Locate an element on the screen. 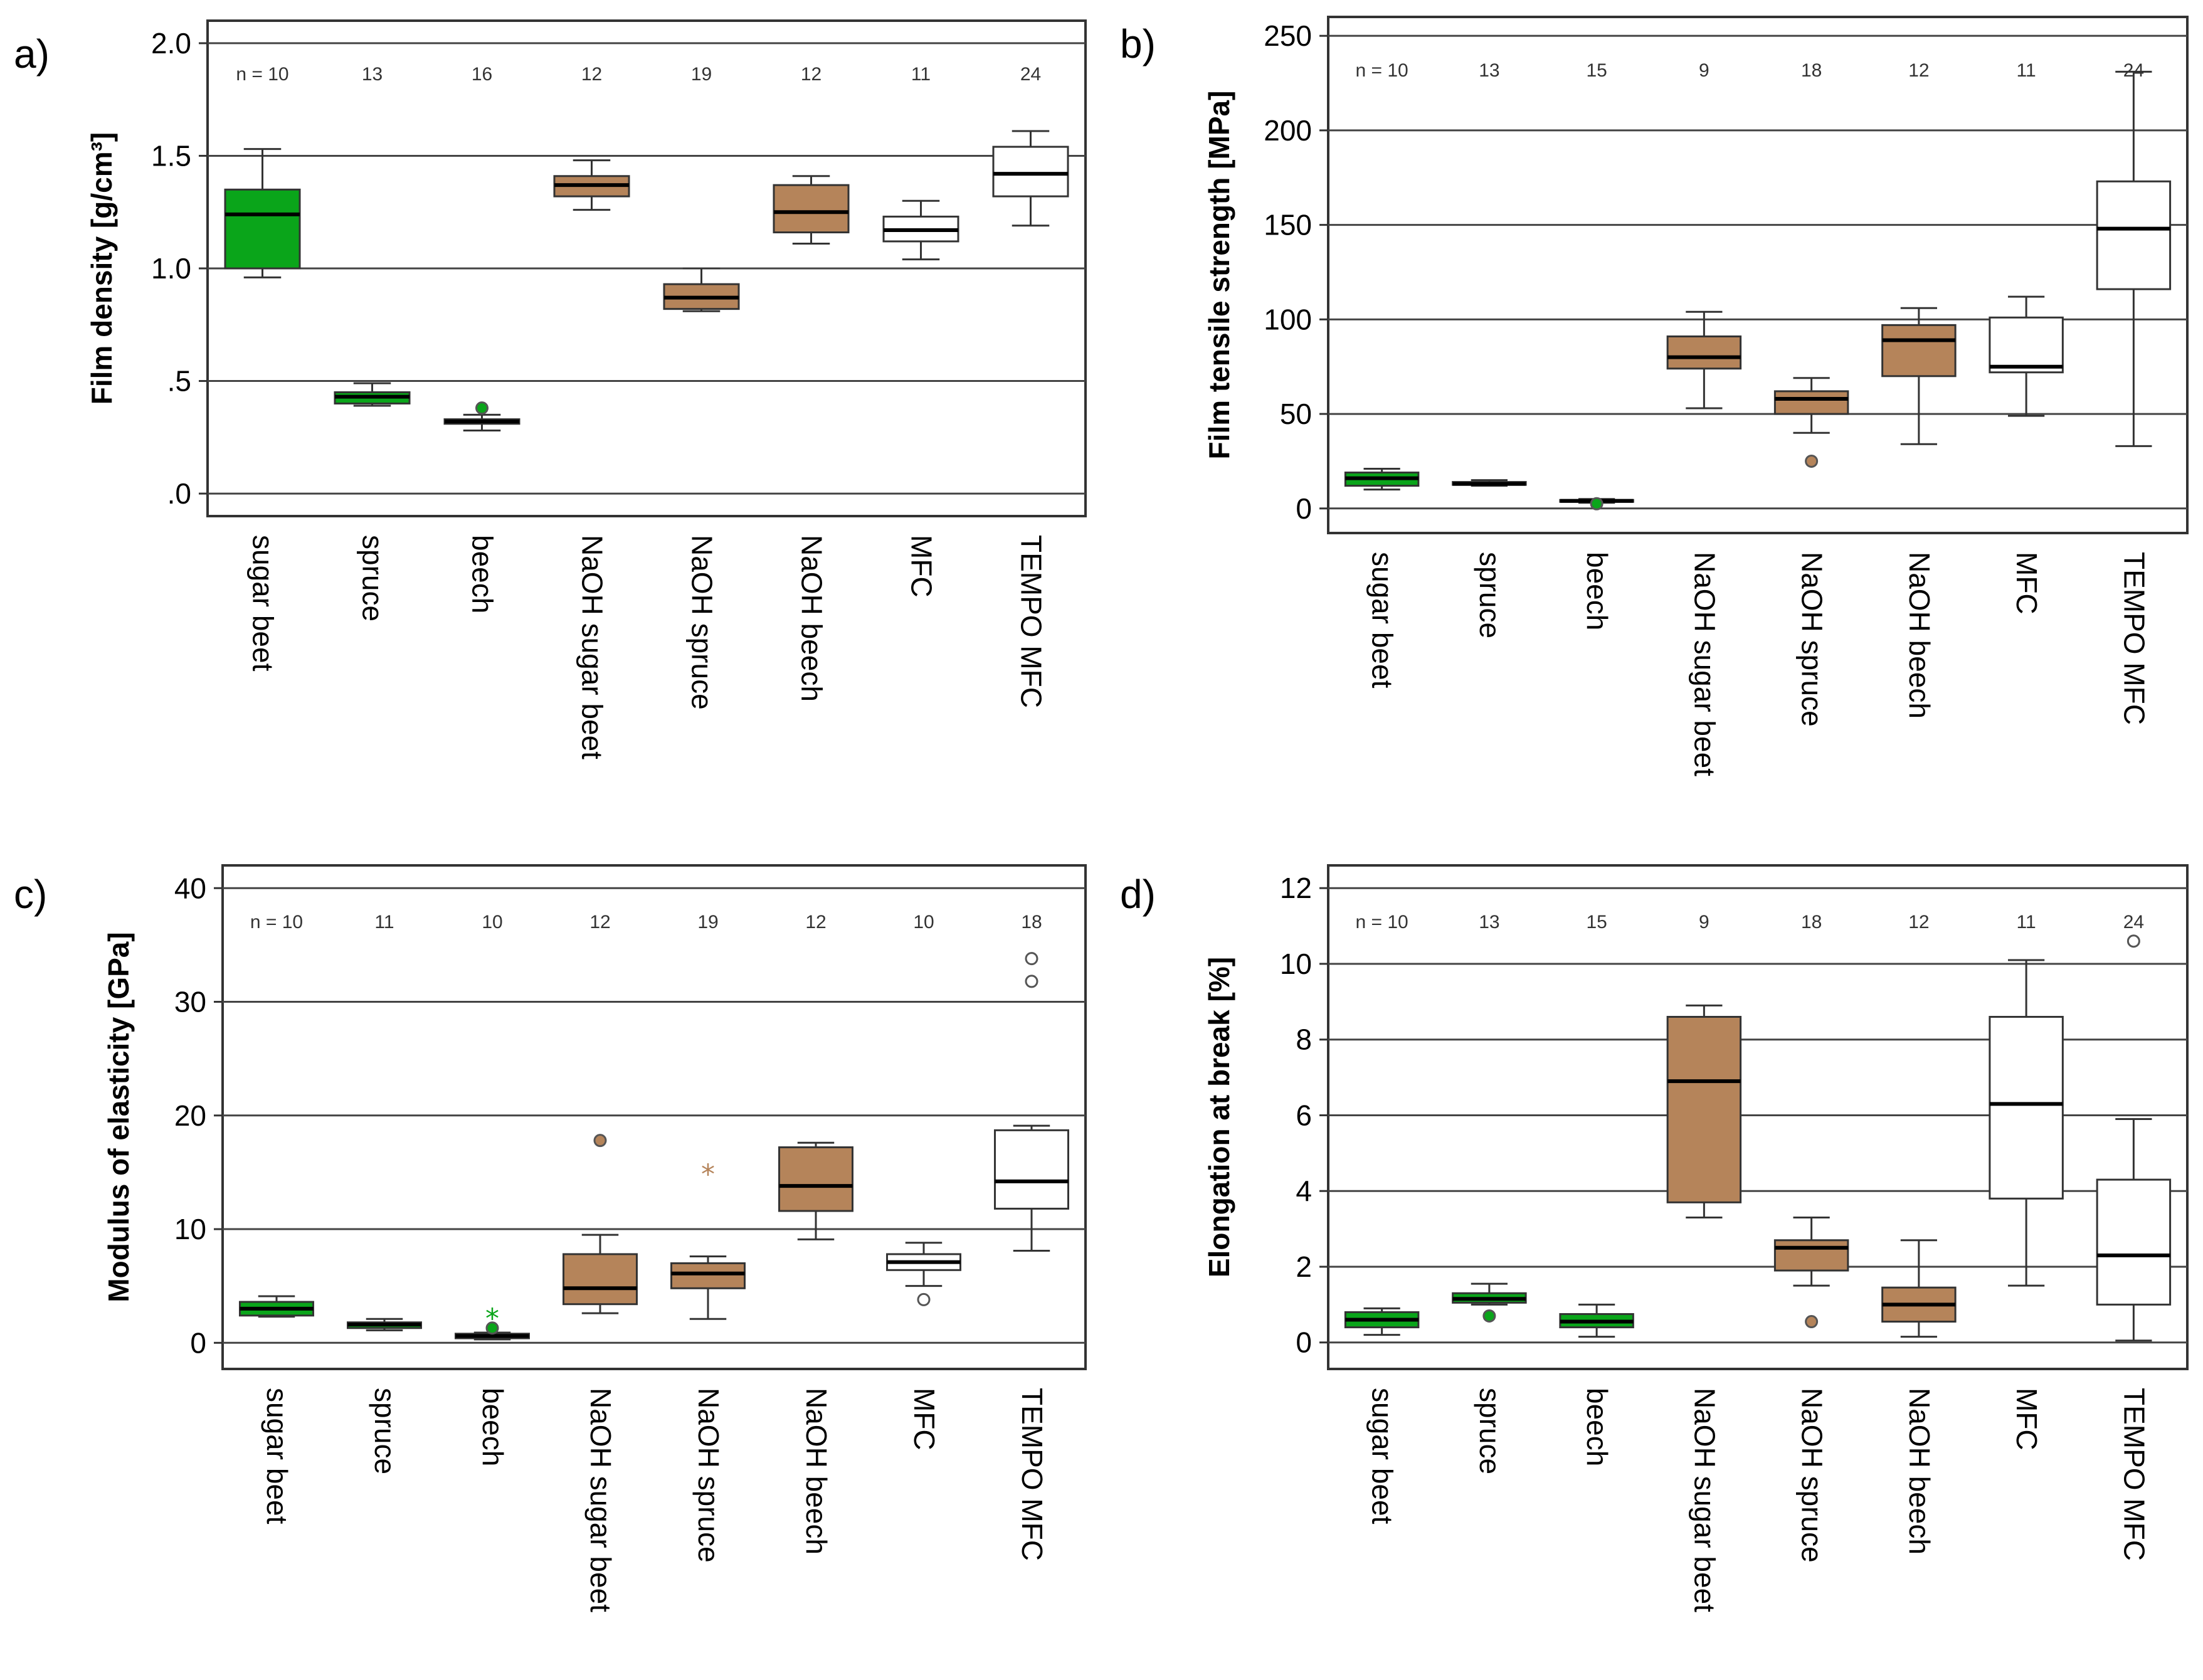 The image size is (2203, 1680). y-tick-label: 1.0 is located at coordinates (171, 268).